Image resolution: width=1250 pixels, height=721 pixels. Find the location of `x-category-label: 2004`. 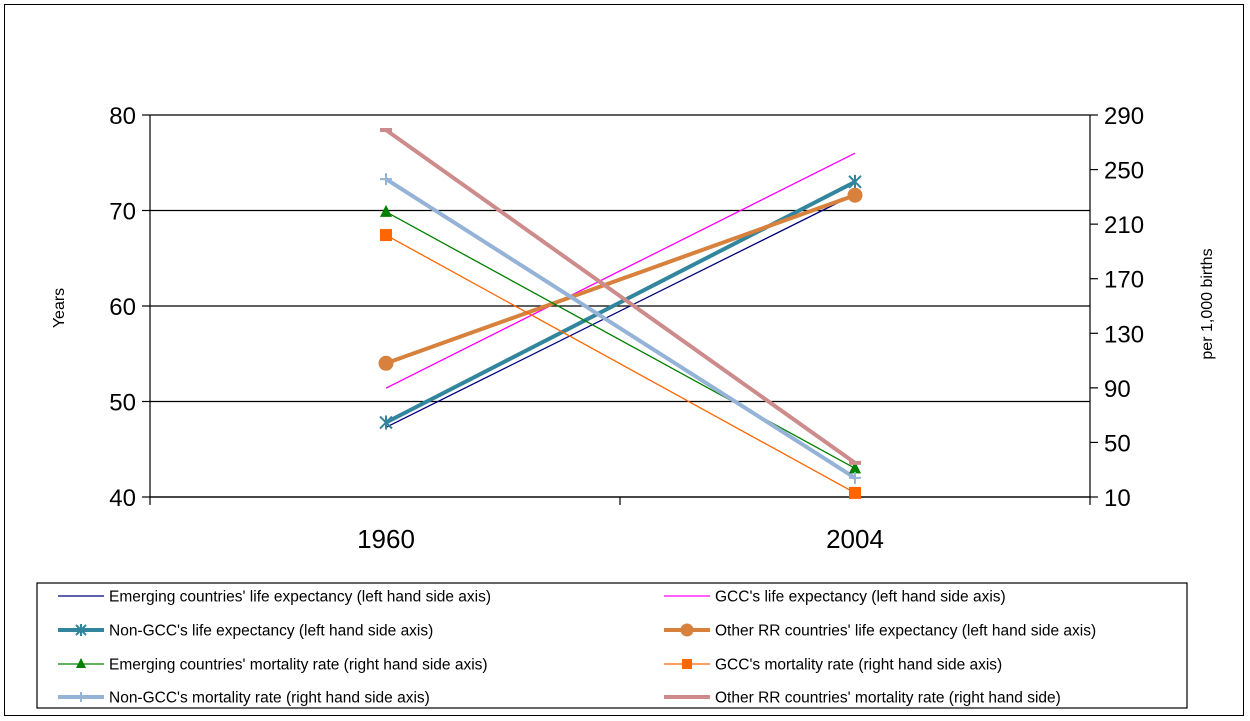

x-category-label: 2004 is located at coordinates (855, 539).